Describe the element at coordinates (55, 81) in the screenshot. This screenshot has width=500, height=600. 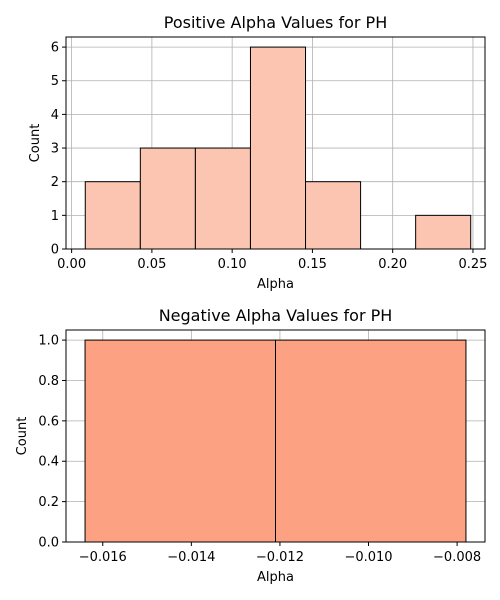
I see `y-tick-label: 5` at that location.